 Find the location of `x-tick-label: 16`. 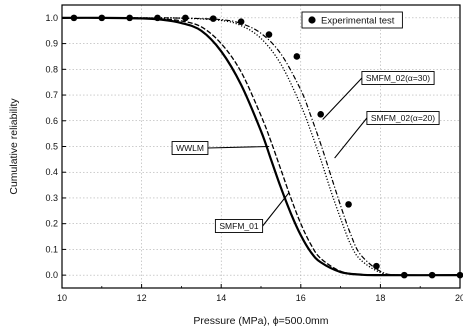

x-tick-label: 16 is located at coordinates (301, 298).